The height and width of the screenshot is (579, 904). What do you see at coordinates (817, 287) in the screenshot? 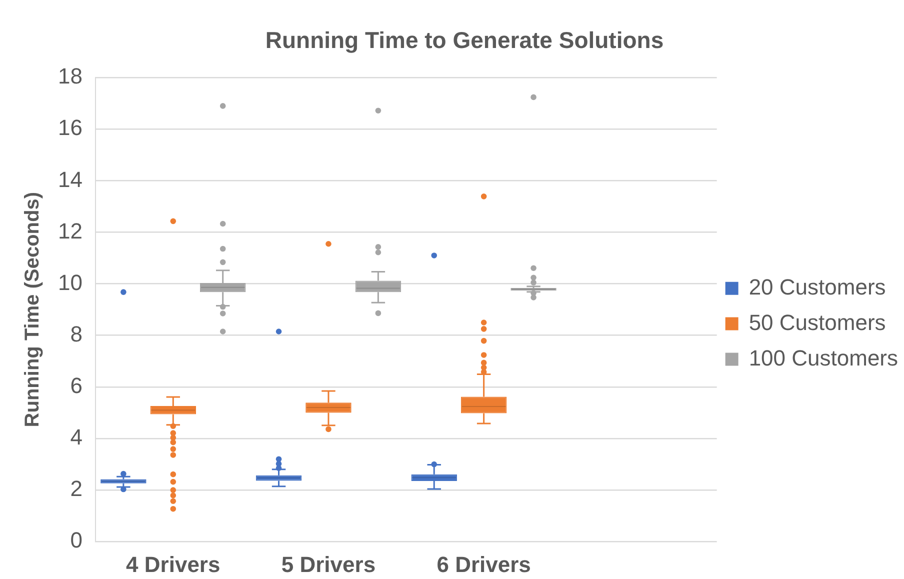
I see `legend-label: 20 Customers` at bounding box center [817, 287].